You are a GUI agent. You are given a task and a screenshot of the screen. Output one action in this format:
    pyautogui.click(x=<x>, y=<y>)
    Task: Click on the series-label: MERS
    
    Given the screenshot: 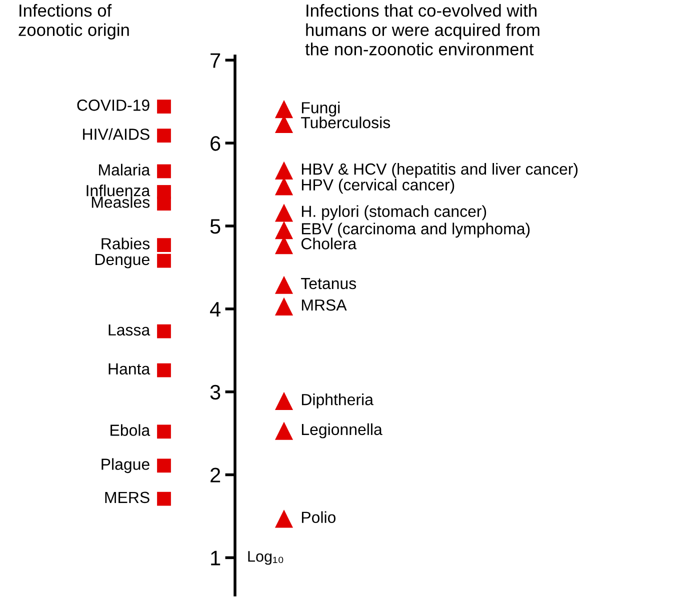 What is the action you would take?
    pyautogui.click(x=127, y=498)
    